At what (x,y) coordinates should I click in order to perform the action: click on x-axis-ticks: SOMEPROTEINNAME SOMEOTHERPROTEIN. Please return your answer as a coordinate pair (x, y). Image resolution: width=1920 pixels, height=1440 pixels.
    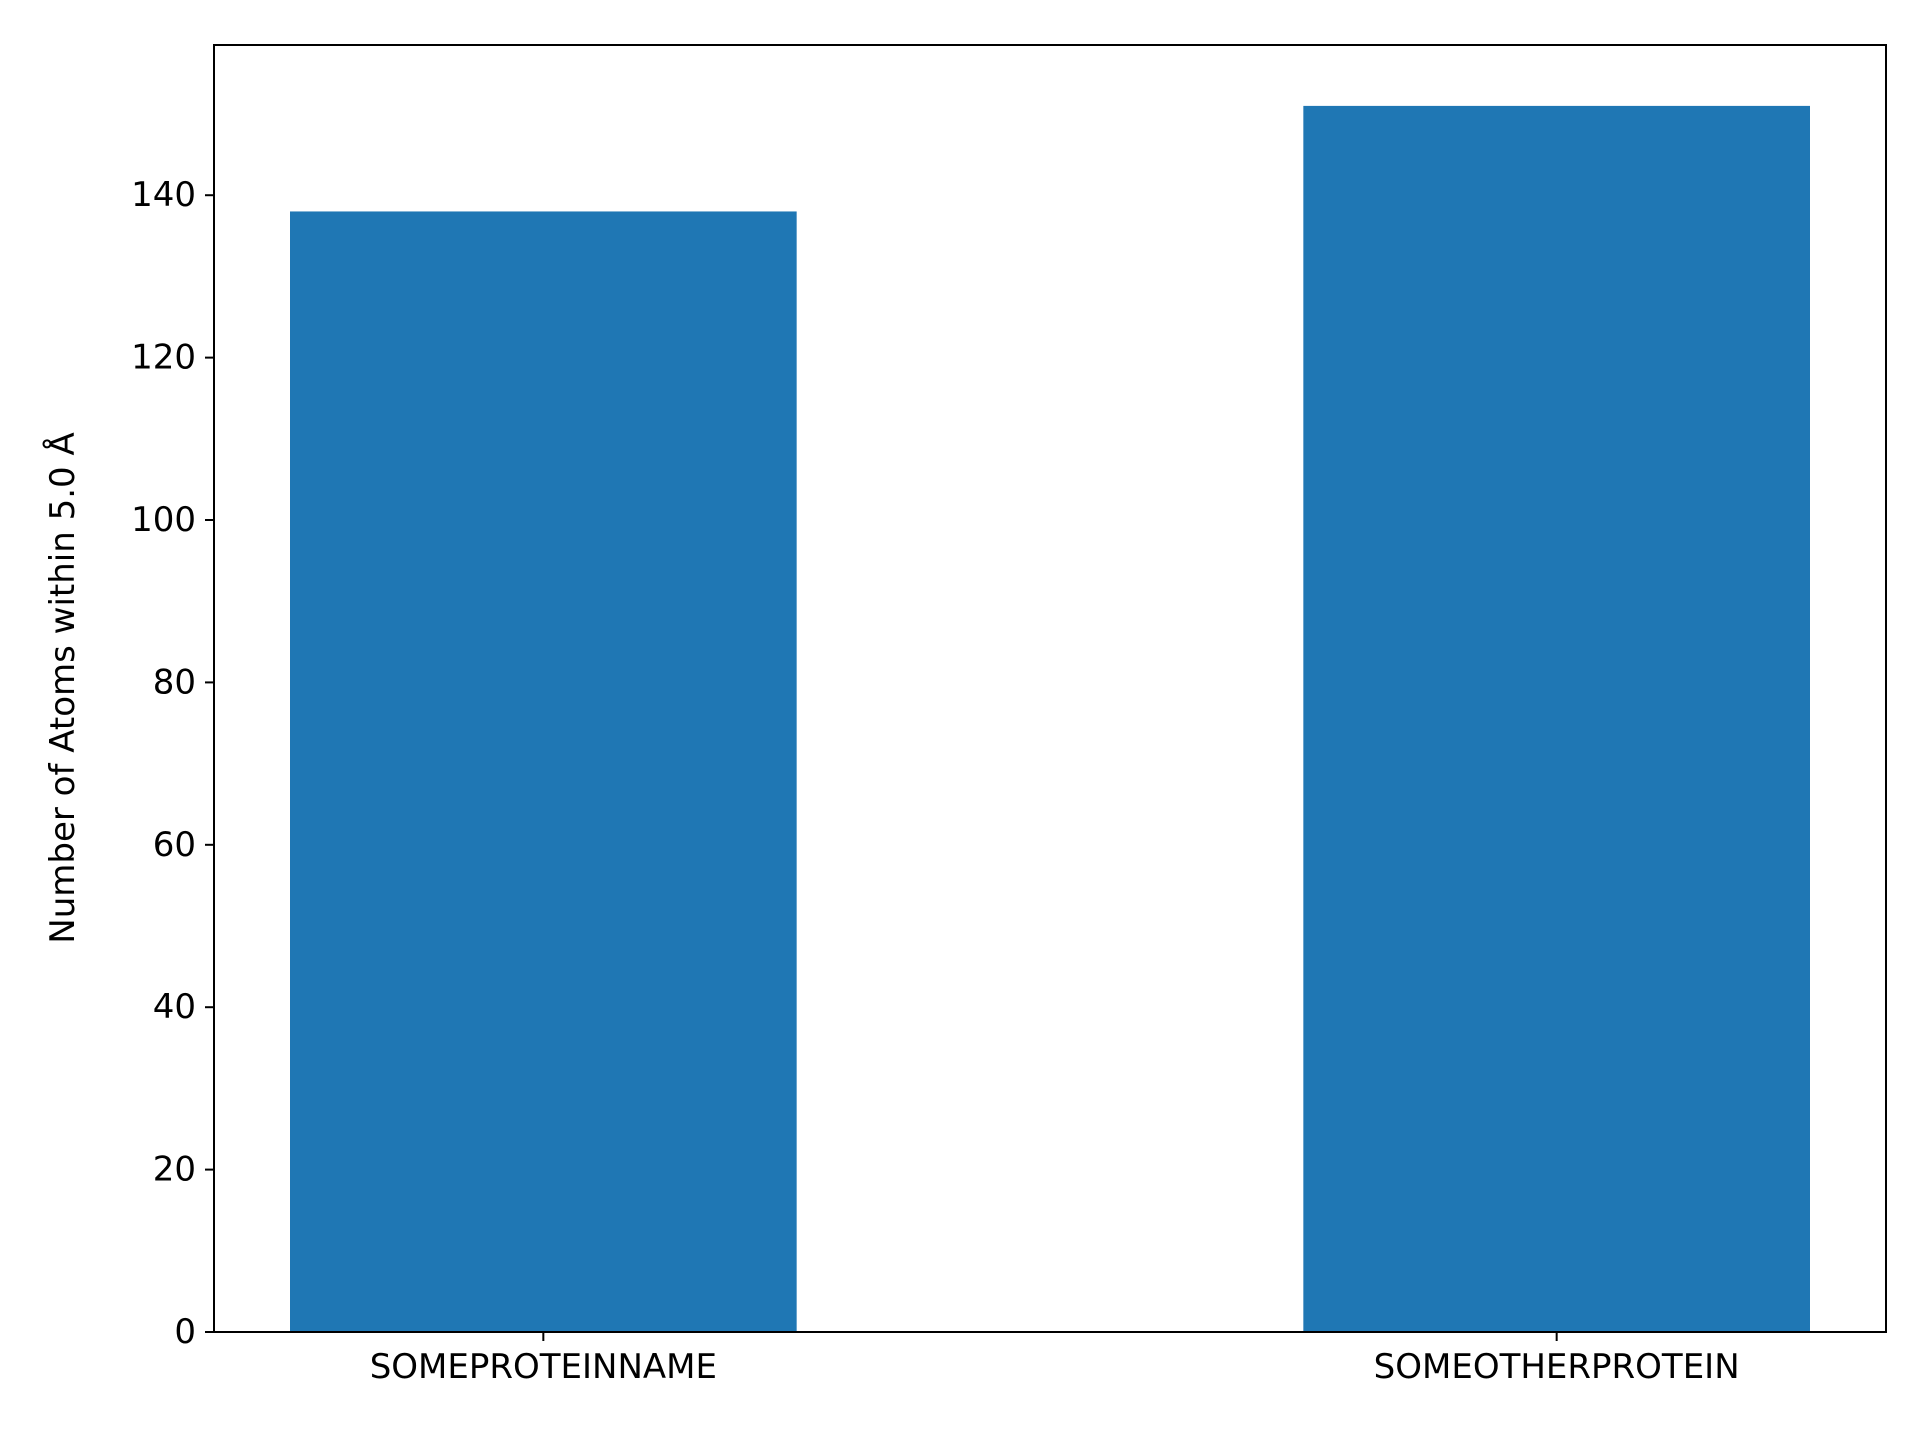
    Looking at the image, I should click on (1055, 1359).